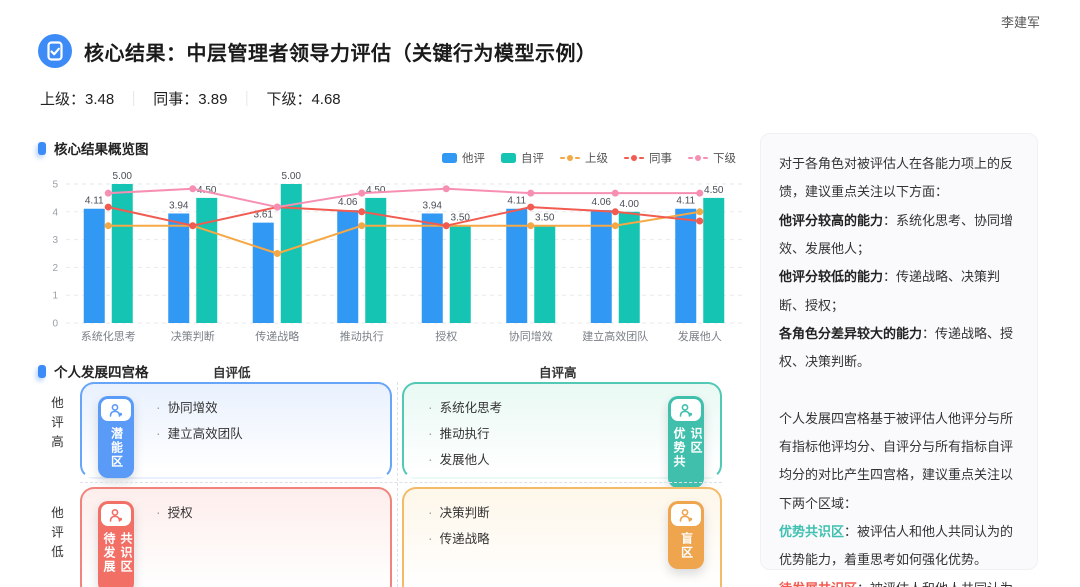  I want to click on section-overview-title: 核心结果概览图, so click(93, 148).